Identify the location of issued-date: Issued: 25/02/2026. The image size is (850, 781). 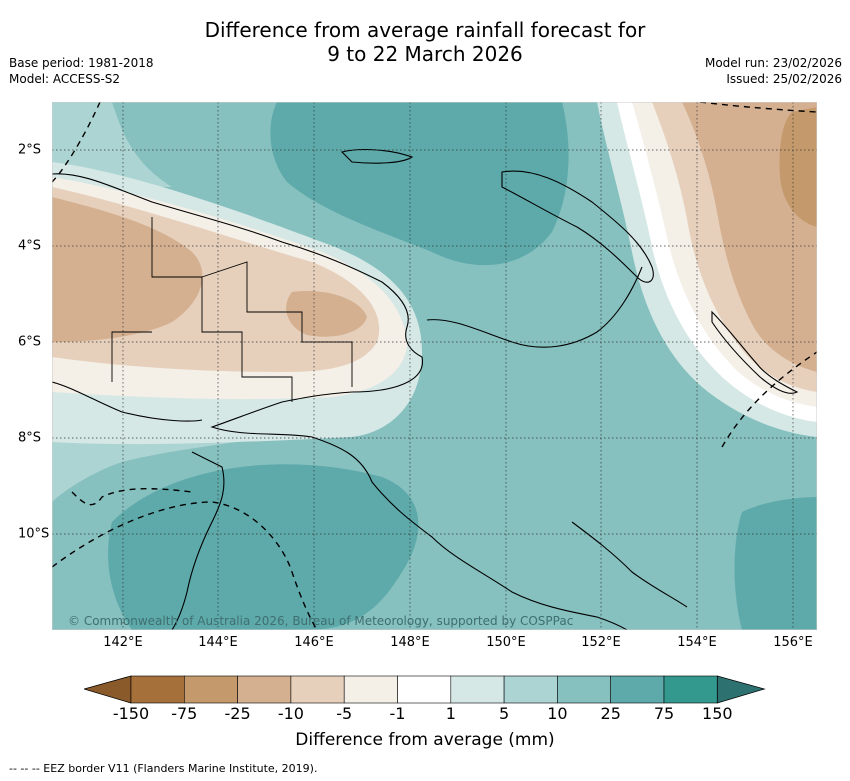
(784, 79).